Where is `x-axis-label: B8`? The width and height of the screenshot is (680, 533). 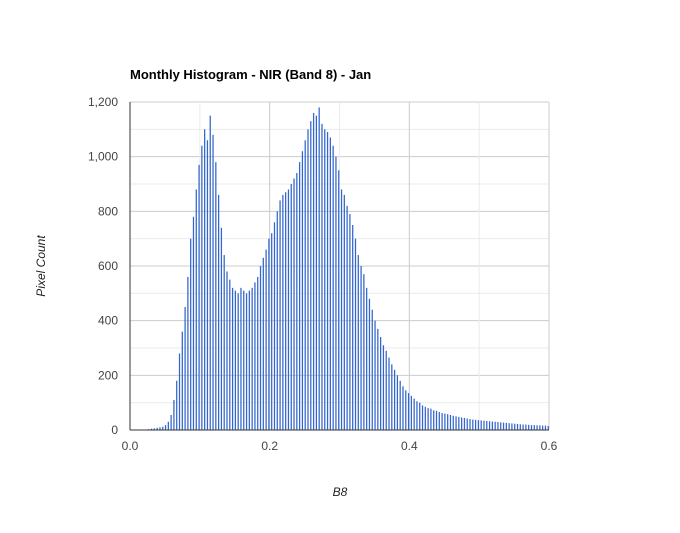 x-axis-label: B8 is located at coordinates (340, 492).